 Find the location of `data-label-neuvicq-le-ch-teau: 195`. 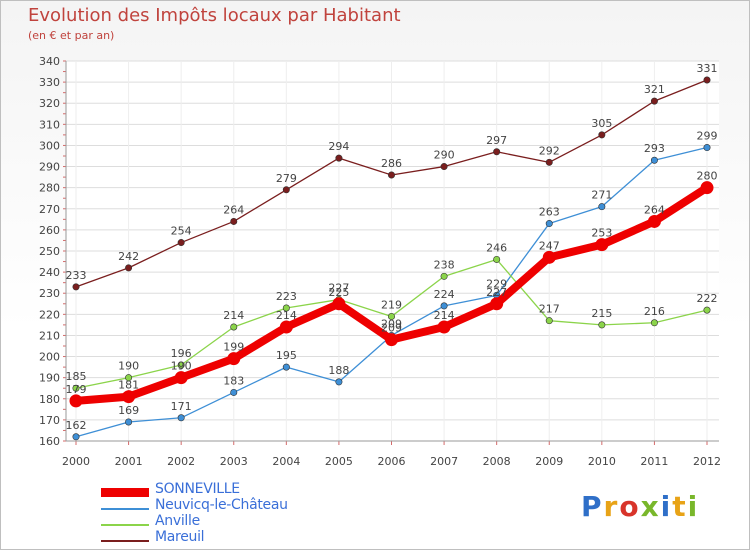

data-label-neuvicq-le-ch-teau: 195 is located at coordinates (286, 355).